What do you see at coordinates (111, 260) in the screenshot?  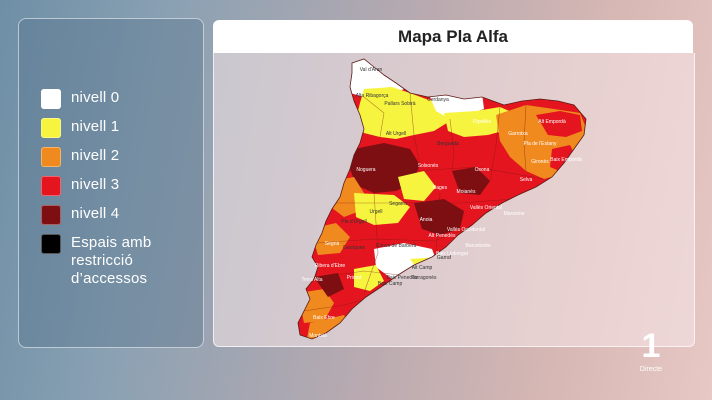 I see `legend-label: Espais amb restricció d’accessos` at bounding box center [111, 260].